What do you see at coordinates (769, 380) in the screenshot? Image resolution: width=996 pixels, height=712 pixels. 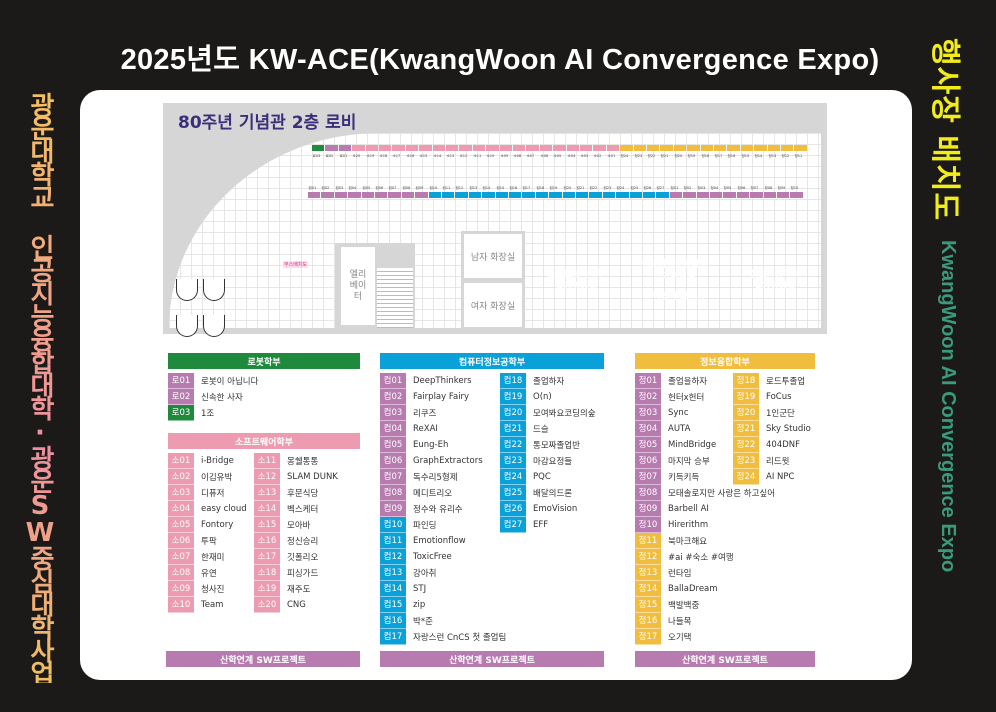 I see `team-row: 정18 로드투졸업` at bounding box center [769, 380].